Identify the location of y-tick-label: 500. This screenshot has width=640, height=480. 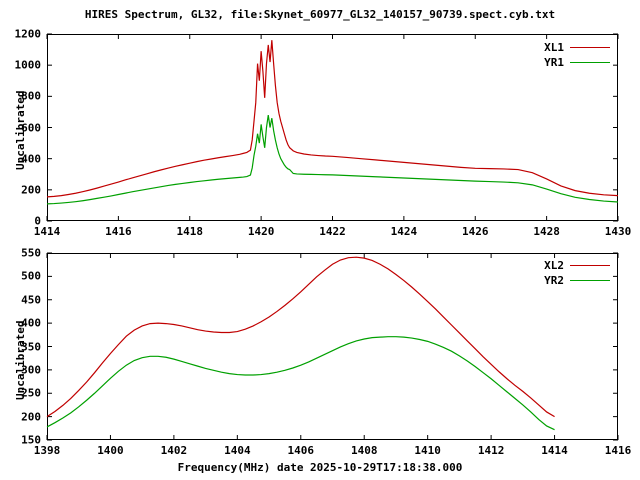
(31, 276).